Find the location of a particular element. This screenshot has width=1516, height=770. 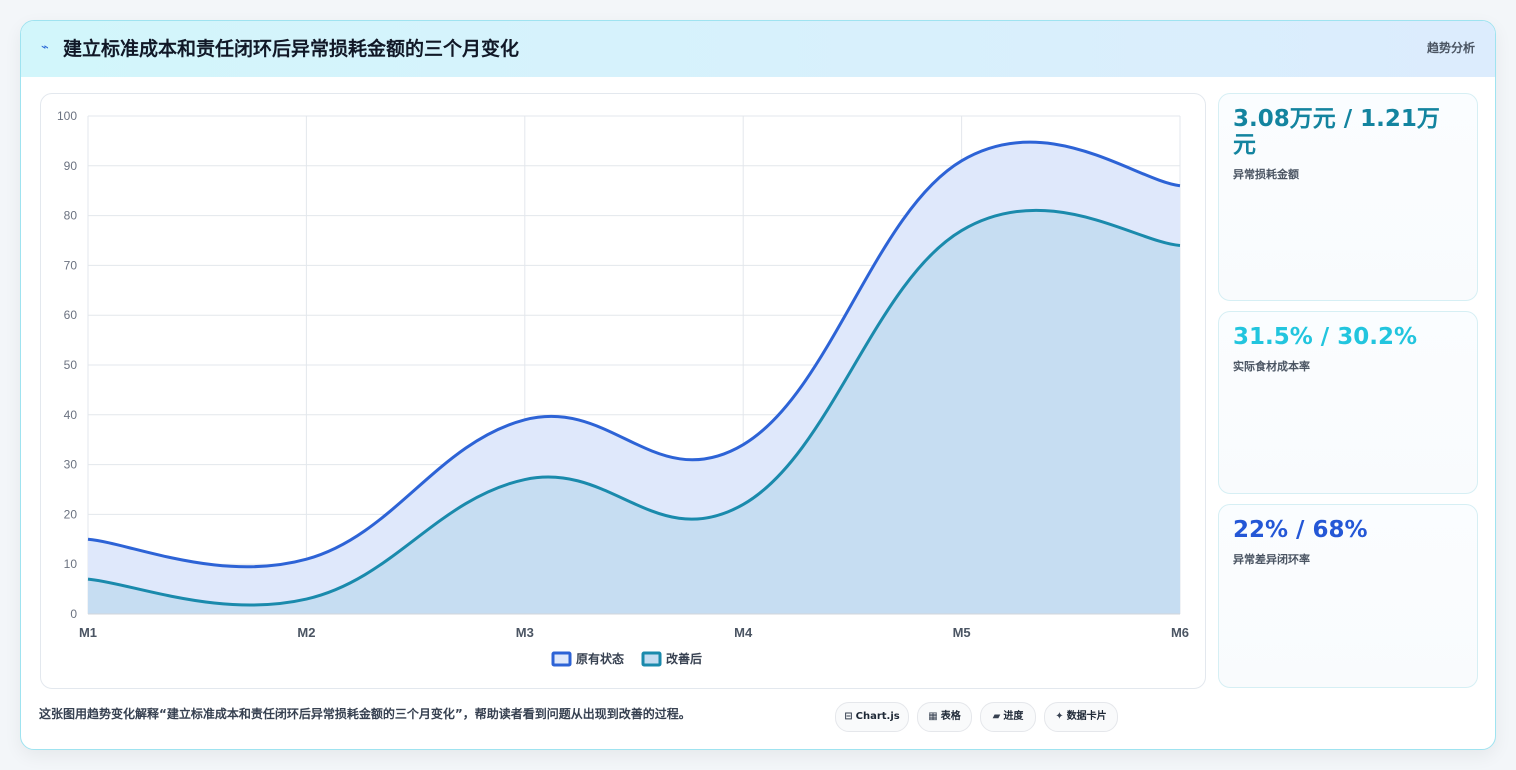

stat-label: 异常差异闭环率 is located at coordinates (1271, 559).